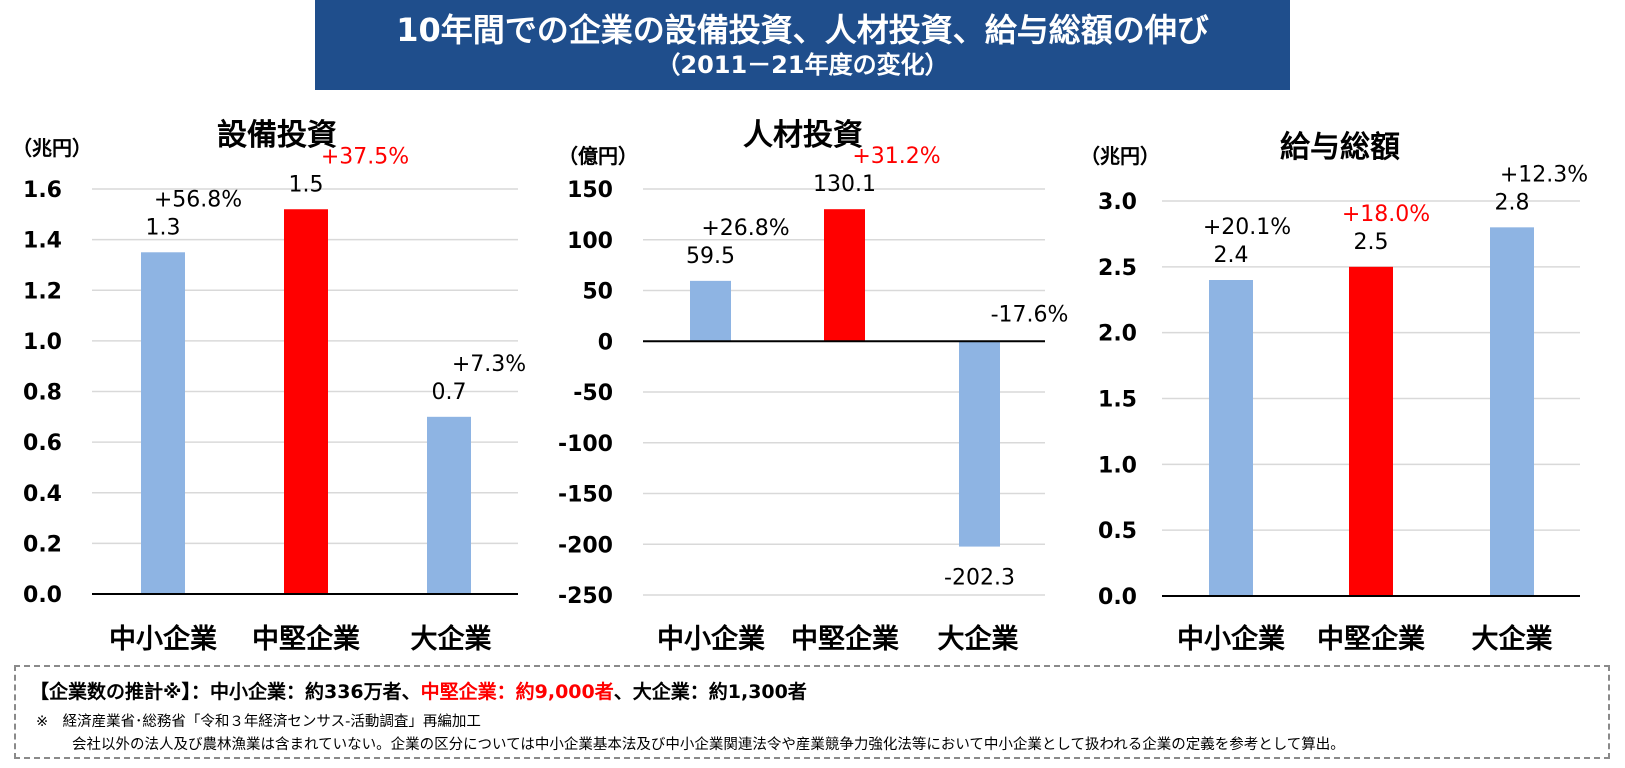 This screenshot has width=1625, height=768. Describe the element at coordinates (277, 135) in the screenshot. I see `chart-title: 設備投資` at that location.